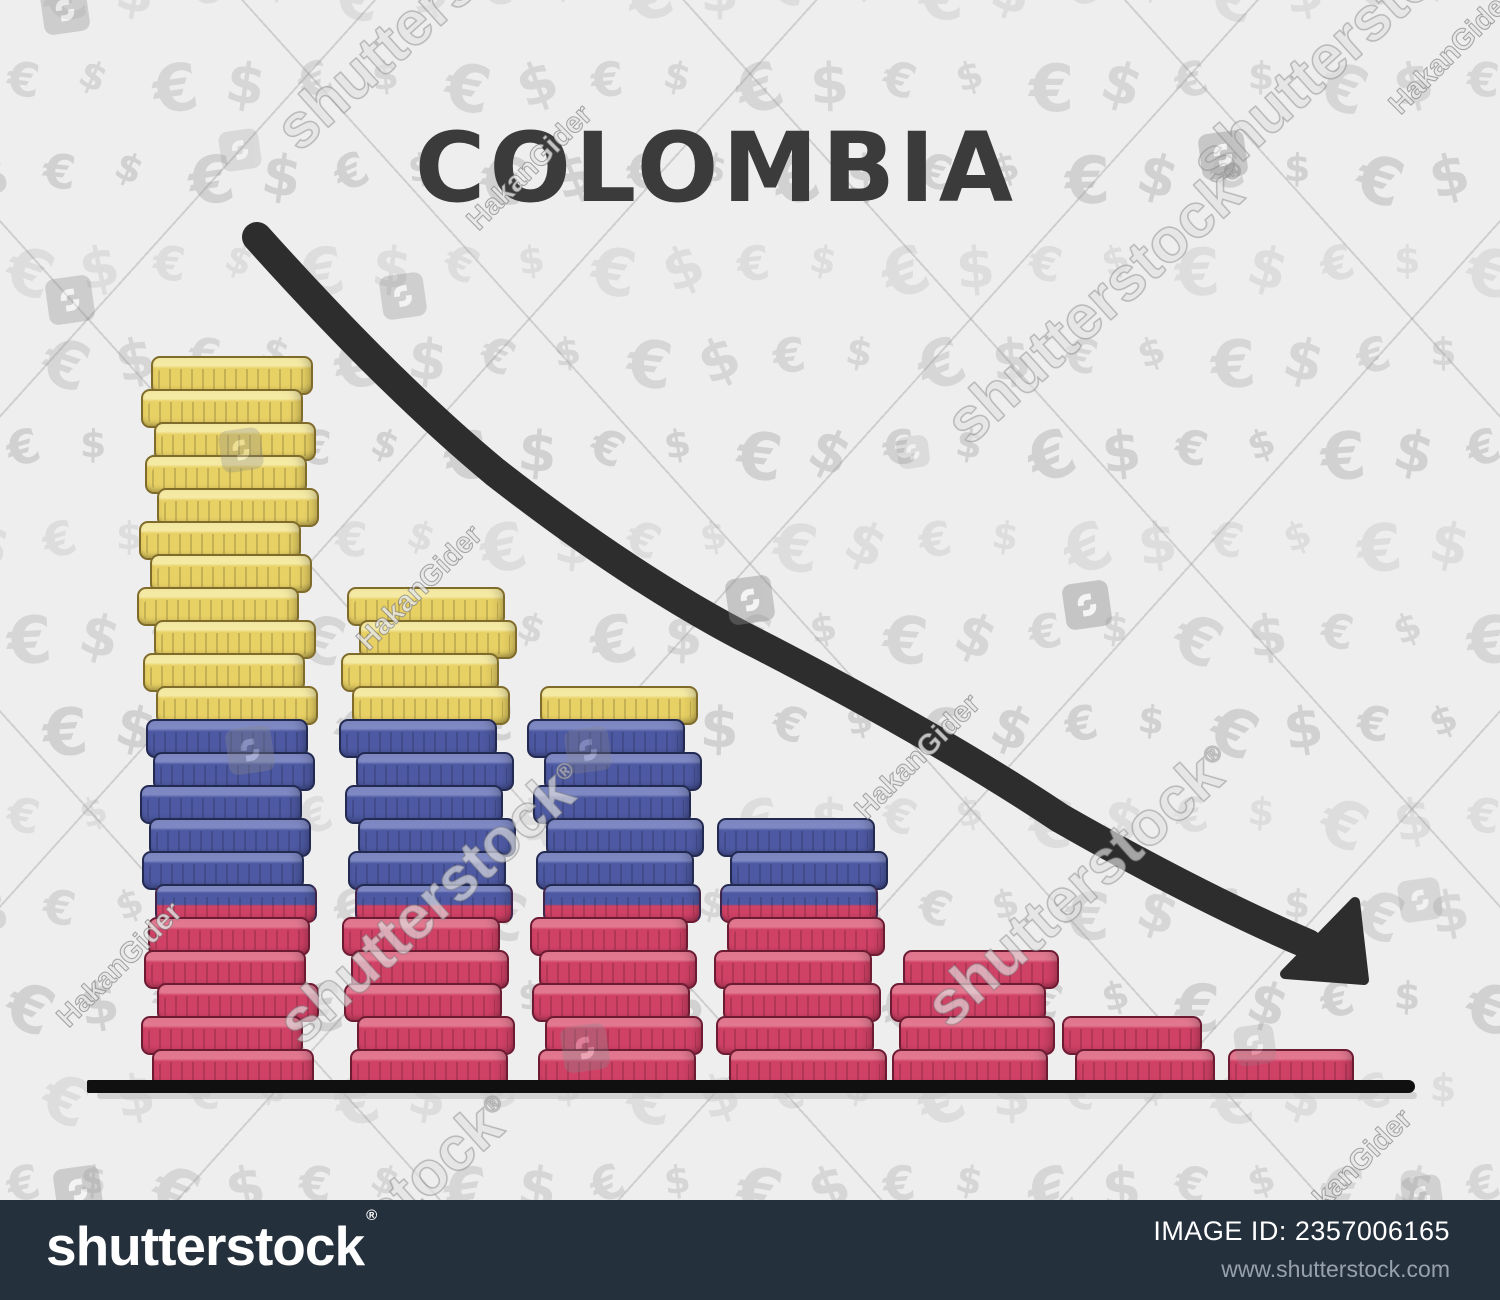 This screenshot has width=1500, height=1300. What do you see at coordinates (716, 168) in the screenshot?
I see `page-title: COLOMBIA` at bounding box center [716, 168].